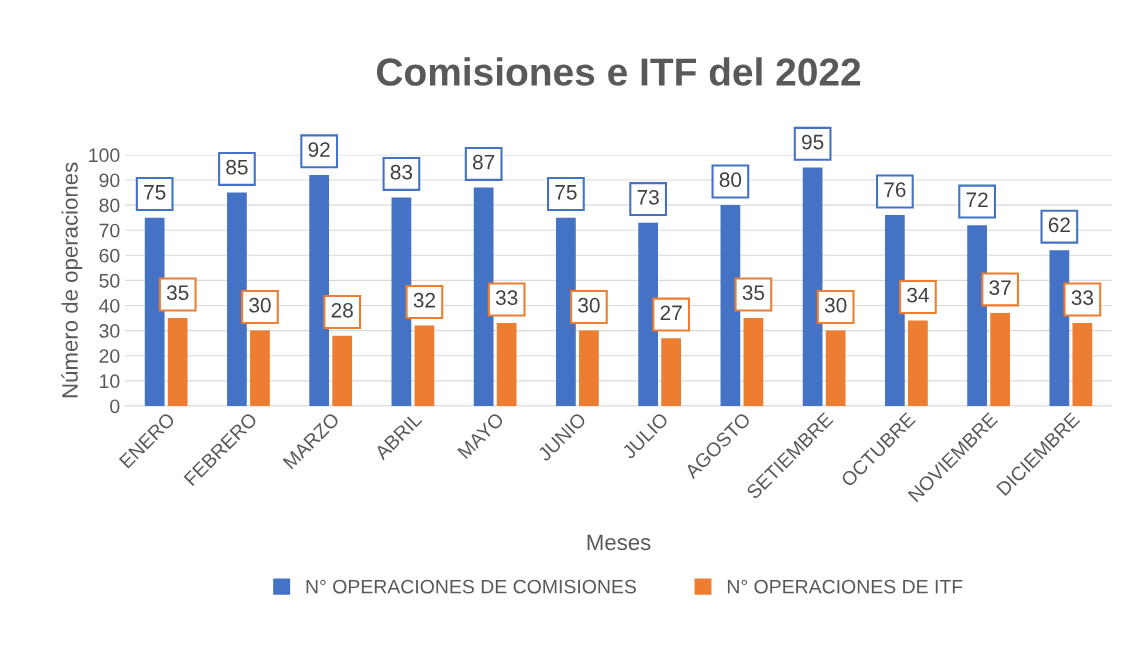 The height and width of the screenshot is (659, 1137). I want to click on data-label: 62, so click(1059, 225).